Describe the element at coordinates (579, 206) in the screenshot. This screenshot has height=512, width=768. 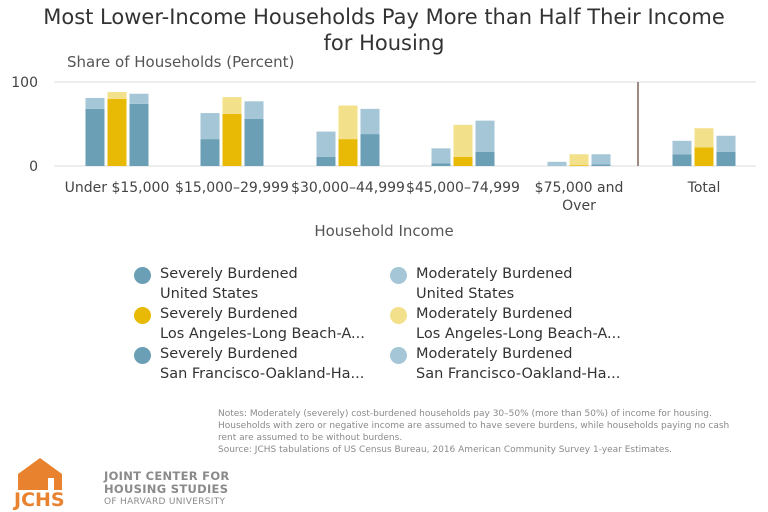
I see `x-tick-label: Over` at that location.